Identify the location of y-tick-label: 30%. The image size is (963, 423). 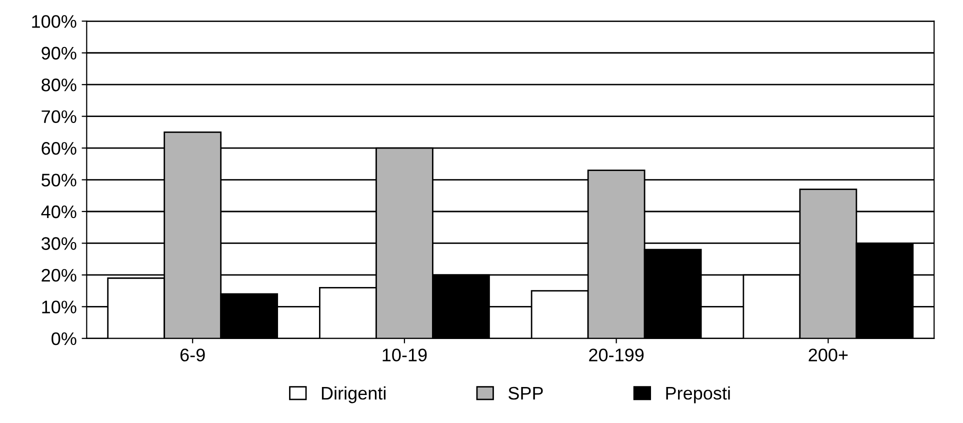
(59, 243).